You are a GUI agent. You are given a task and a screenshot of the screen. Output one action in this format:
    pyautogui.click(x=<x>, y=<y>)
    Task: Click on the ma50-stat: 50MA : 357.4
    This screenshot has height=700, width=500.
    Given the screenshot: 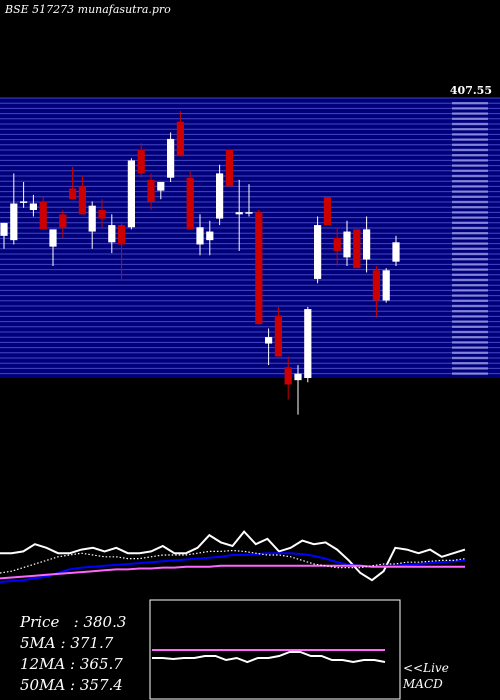 What is the action you would take?
    pyautogui.click(x=71, y=685)
    